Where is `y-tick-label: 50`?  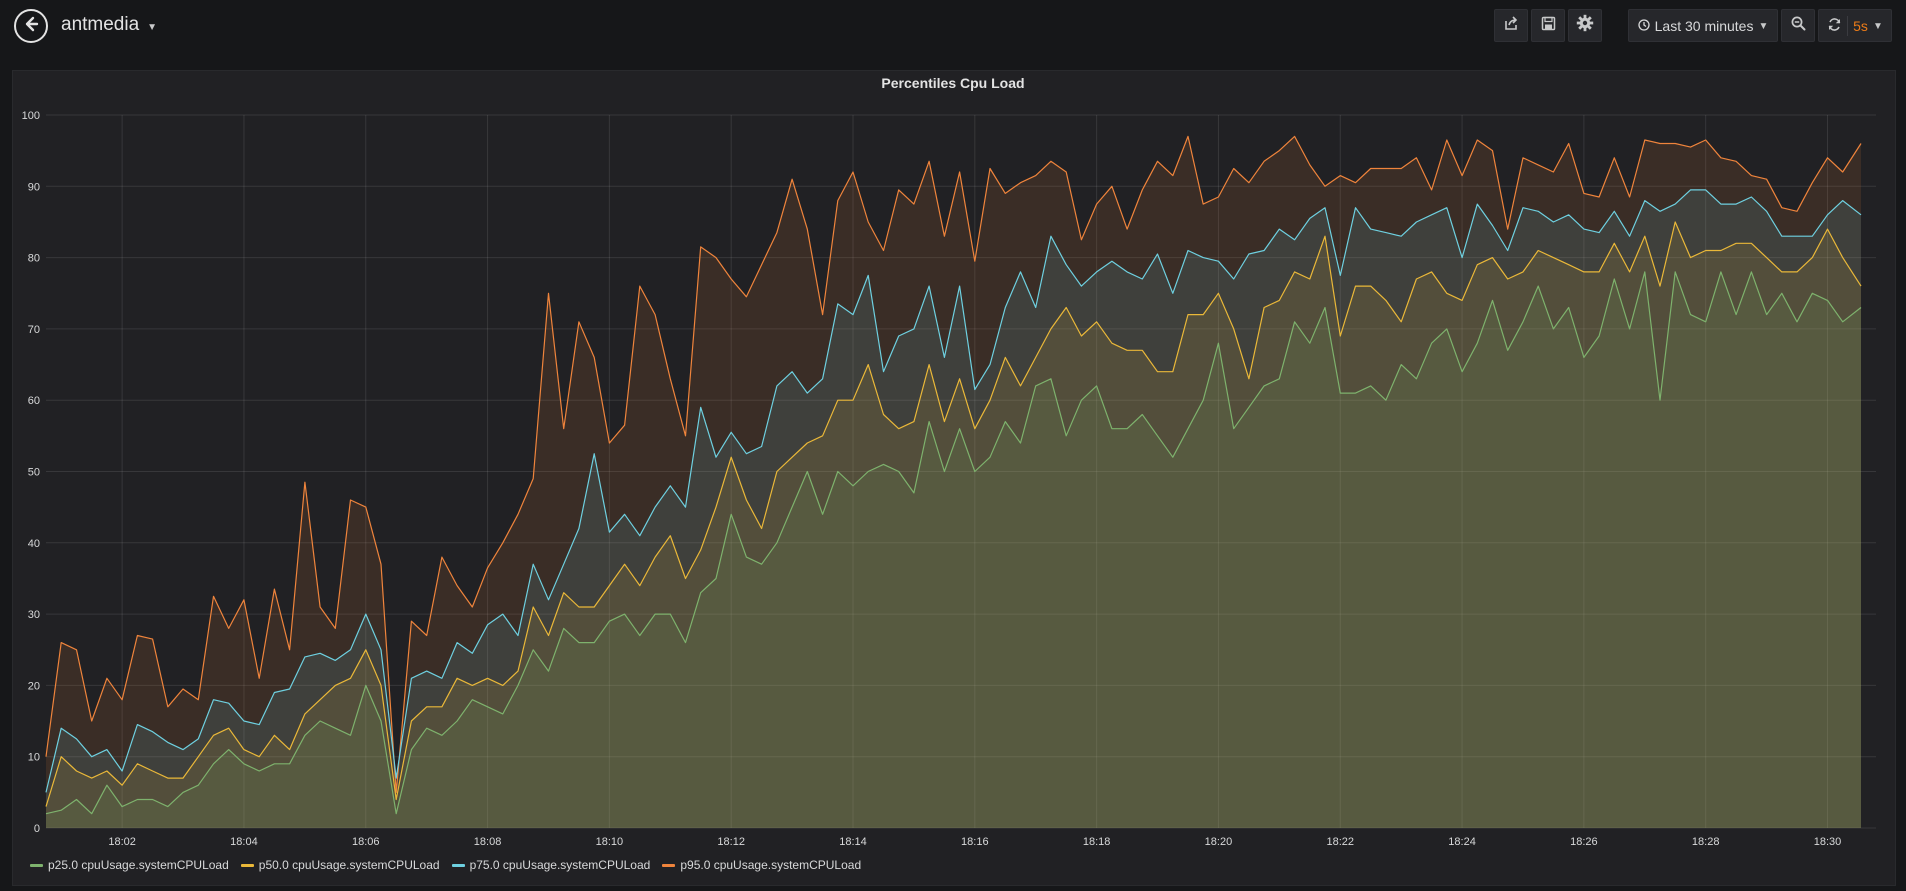
y-tick-label: 50 is located at coordinates (34, 473).